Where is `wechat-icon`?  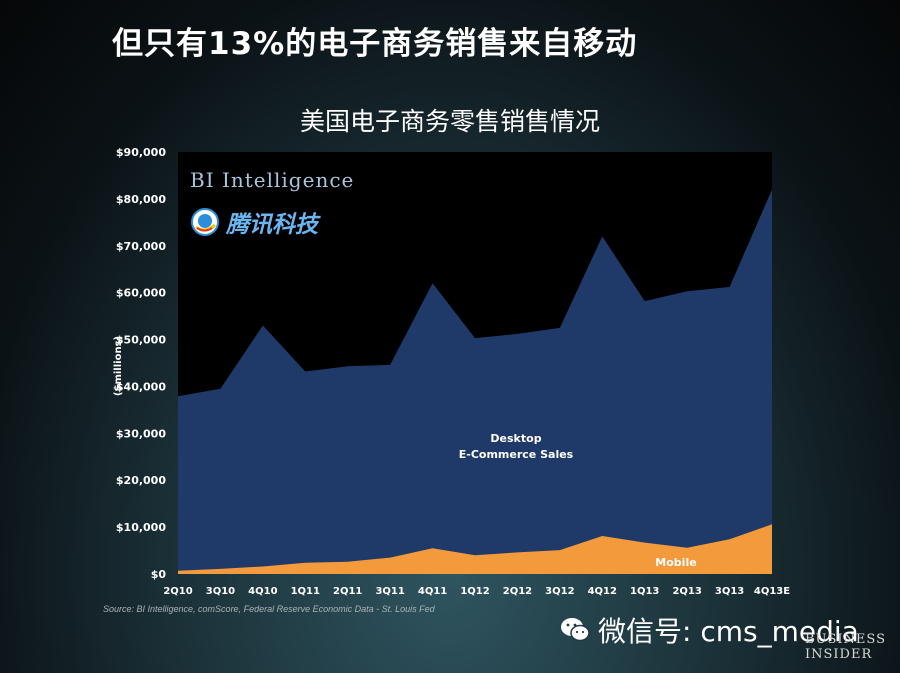
wechat-icon is located at coordinates (575, 630).